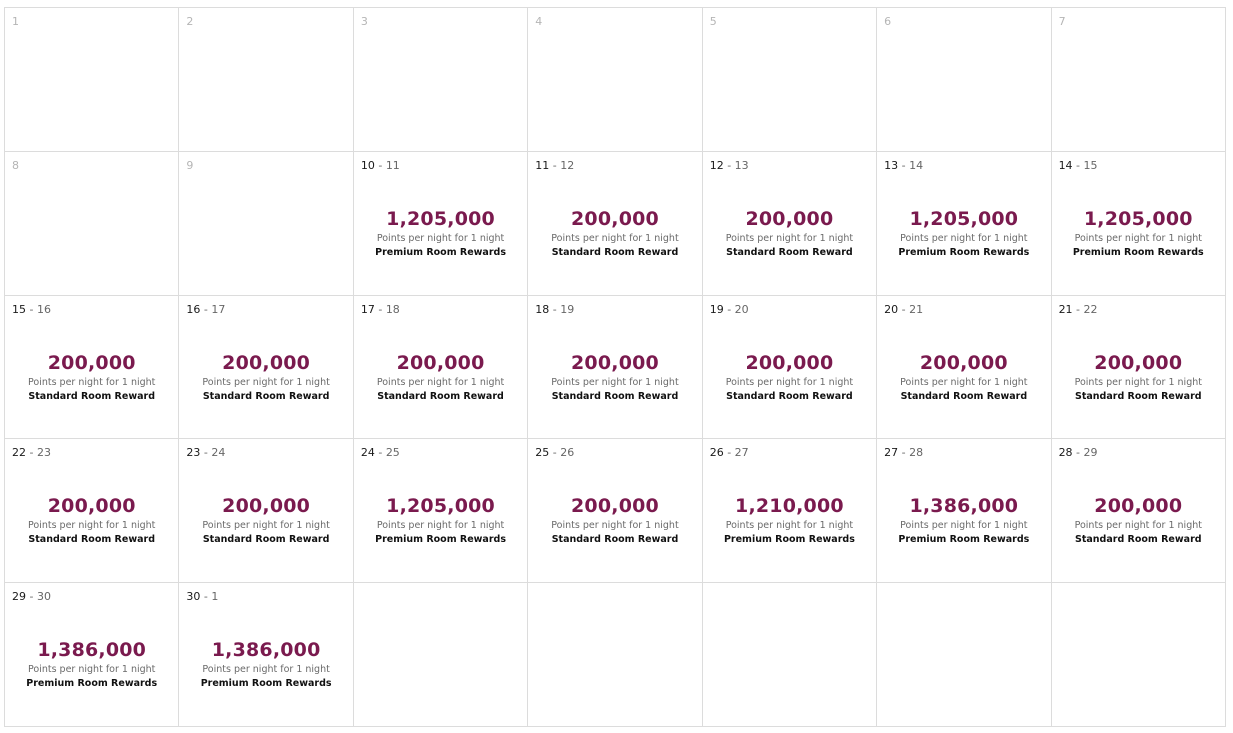 This screenshot has height=733, width=1233. What do you see at coordinates (741, 453) in the screenshot?
I see `check-out-date: 27` at bounding box center [741, 453].